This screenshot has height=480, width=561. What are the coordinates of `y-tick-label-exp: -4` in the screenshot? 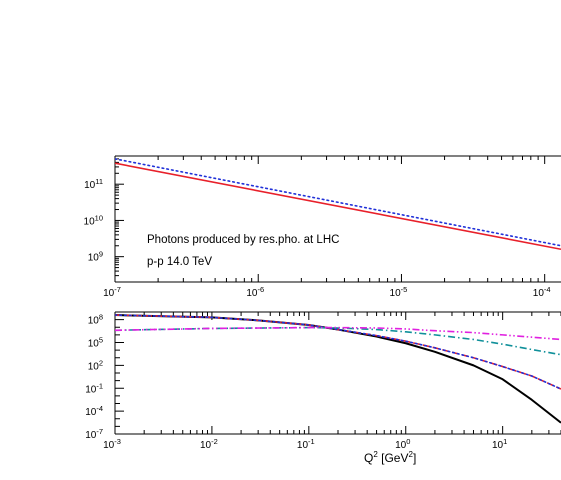 It's located at (99, 408).